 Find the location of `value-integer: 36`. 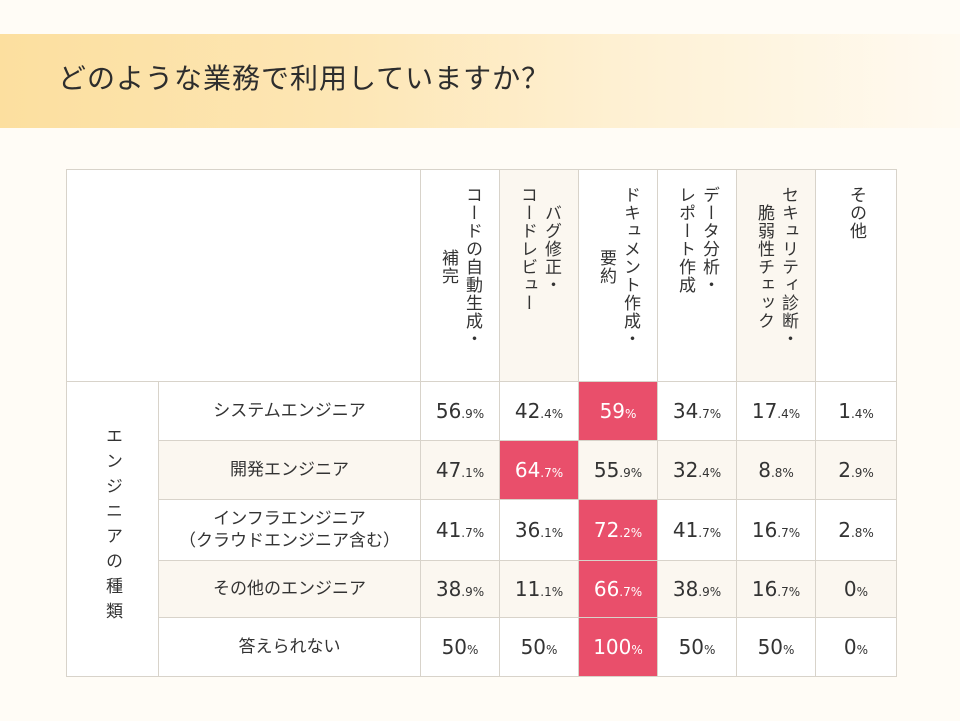

value-integer: 36 is located at coordinates (527, 530).